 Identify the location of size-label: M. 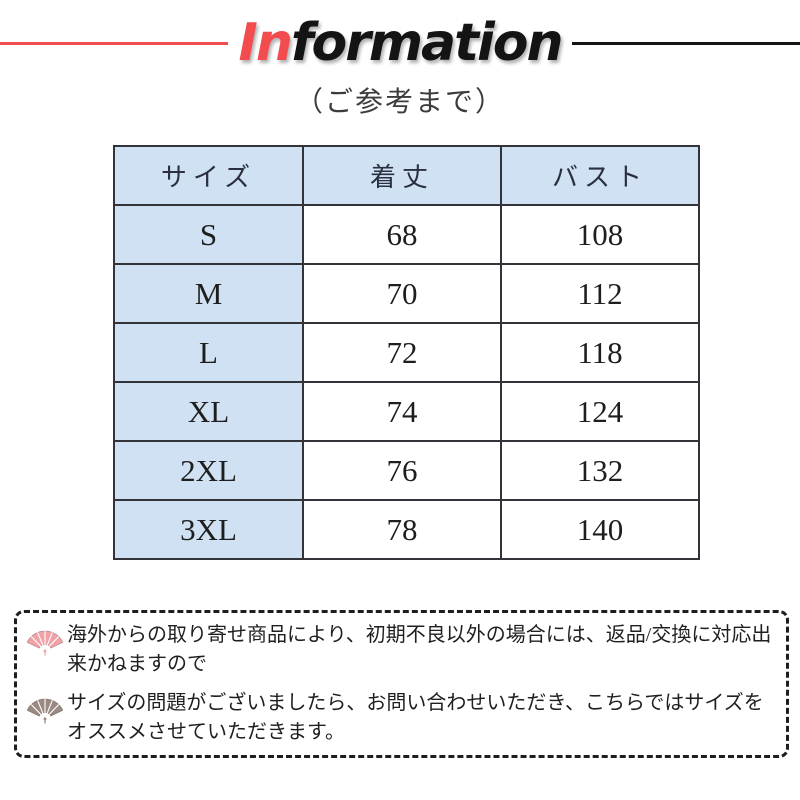
(208, 293).